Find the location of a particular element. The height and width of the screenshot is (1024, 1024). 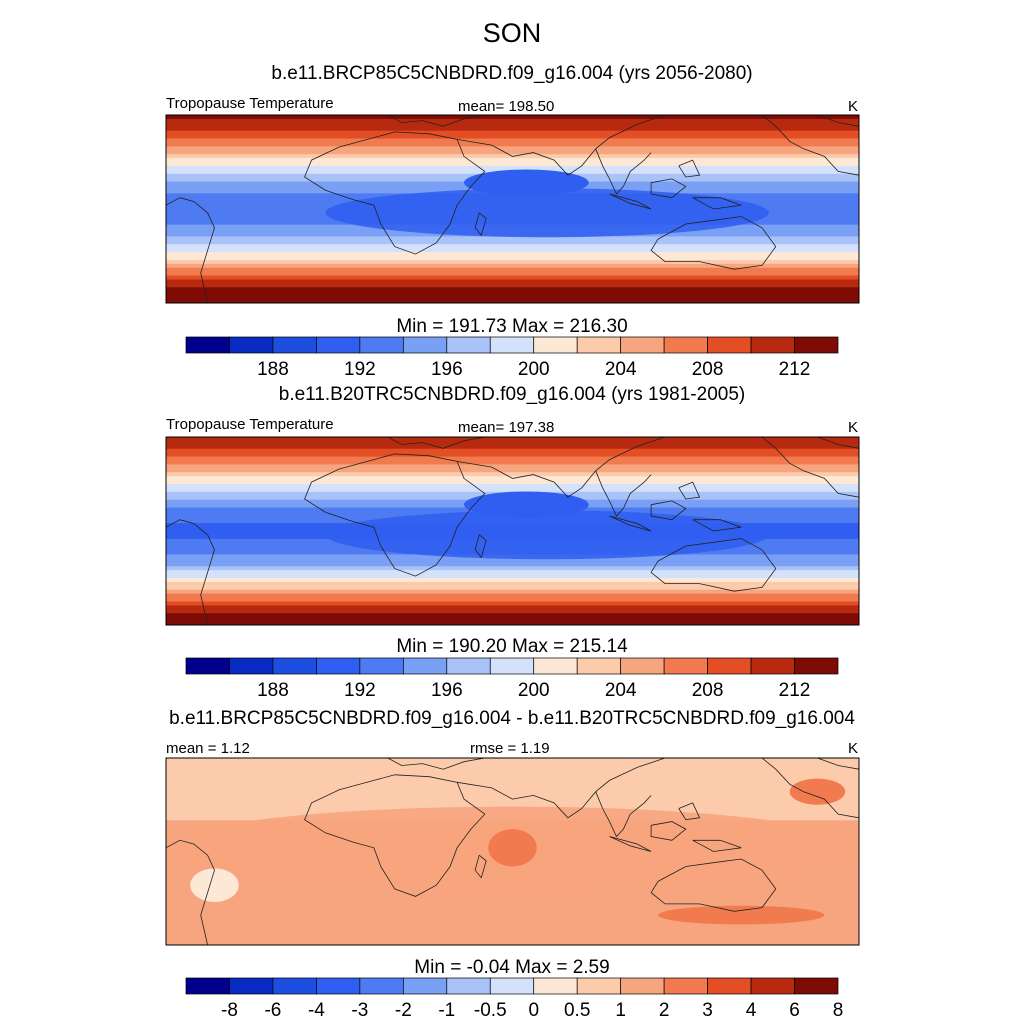

colorbar-2-tick-6: 212 is located at coordinates (795, 690).